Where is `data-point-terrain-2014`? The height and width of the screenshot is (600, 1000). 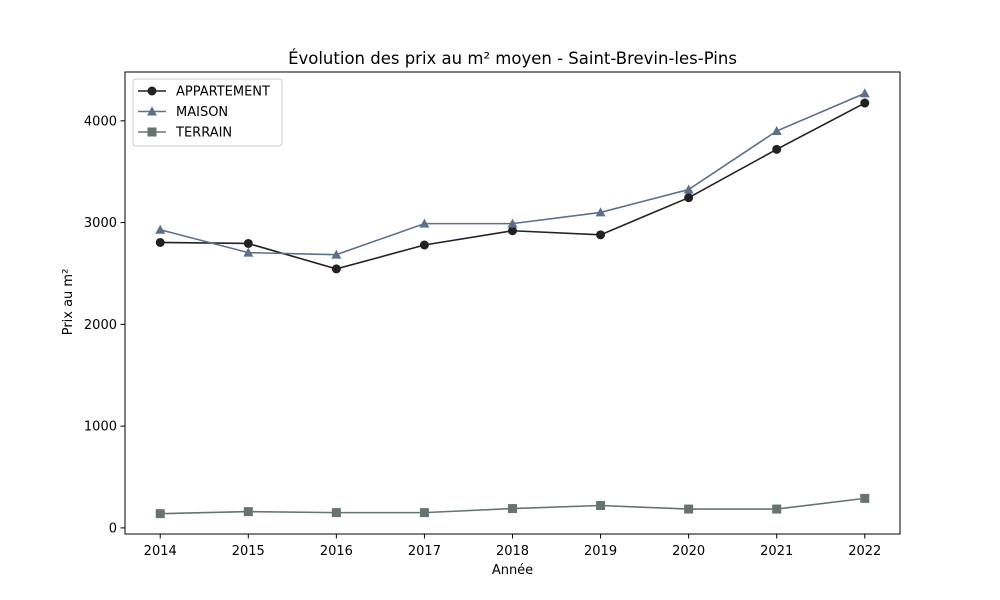
data-point-terrain-2014 is located at coordinates (160, 514).